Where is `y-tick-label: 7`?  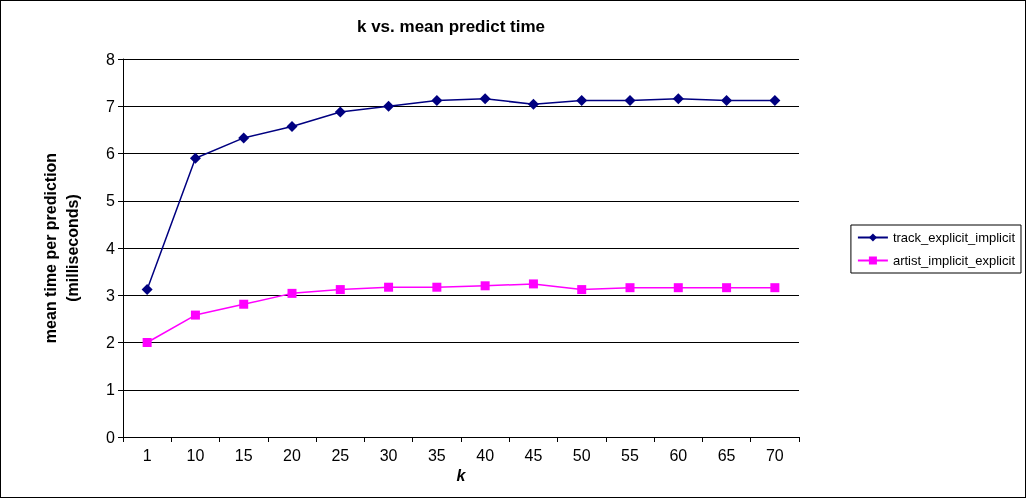
y-tick-label: 7 is located at coordinates (111, 106).